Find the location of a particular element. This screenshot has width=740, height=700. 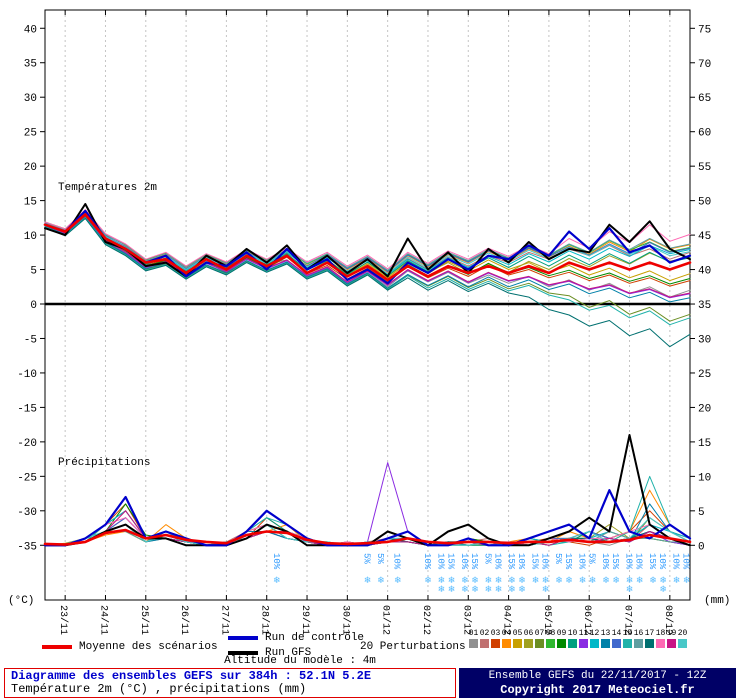

legend-gfs: Run GFS is located at coordinates (269, 653).